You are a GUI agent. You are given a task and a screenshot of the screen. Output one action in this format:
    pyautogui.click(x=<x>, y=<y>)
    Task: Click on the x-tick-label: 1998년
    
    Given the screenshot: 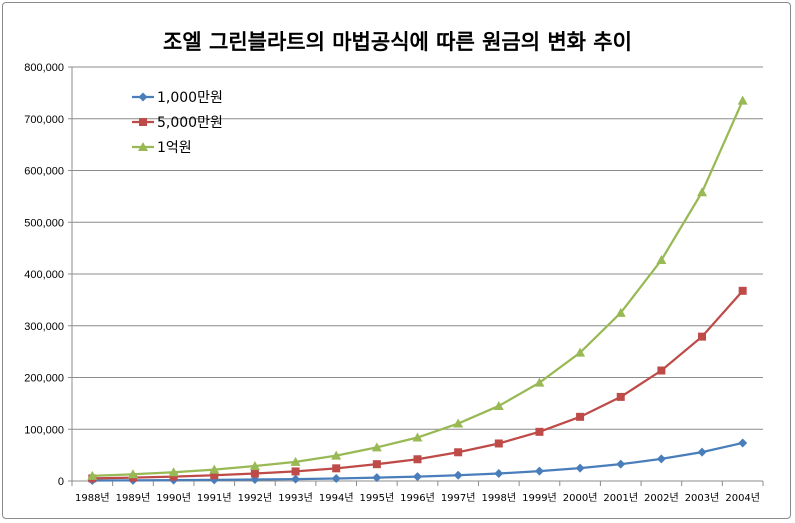 What is the action you would take?
    pyautogui.click(x=498, y=498)
    